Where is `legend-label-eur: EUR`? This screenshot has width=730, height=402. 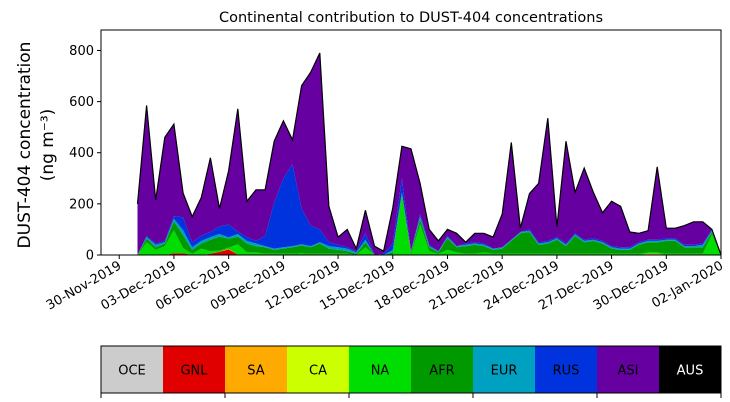
legend-label-eur: EUR is located at coordinates (504, 371).